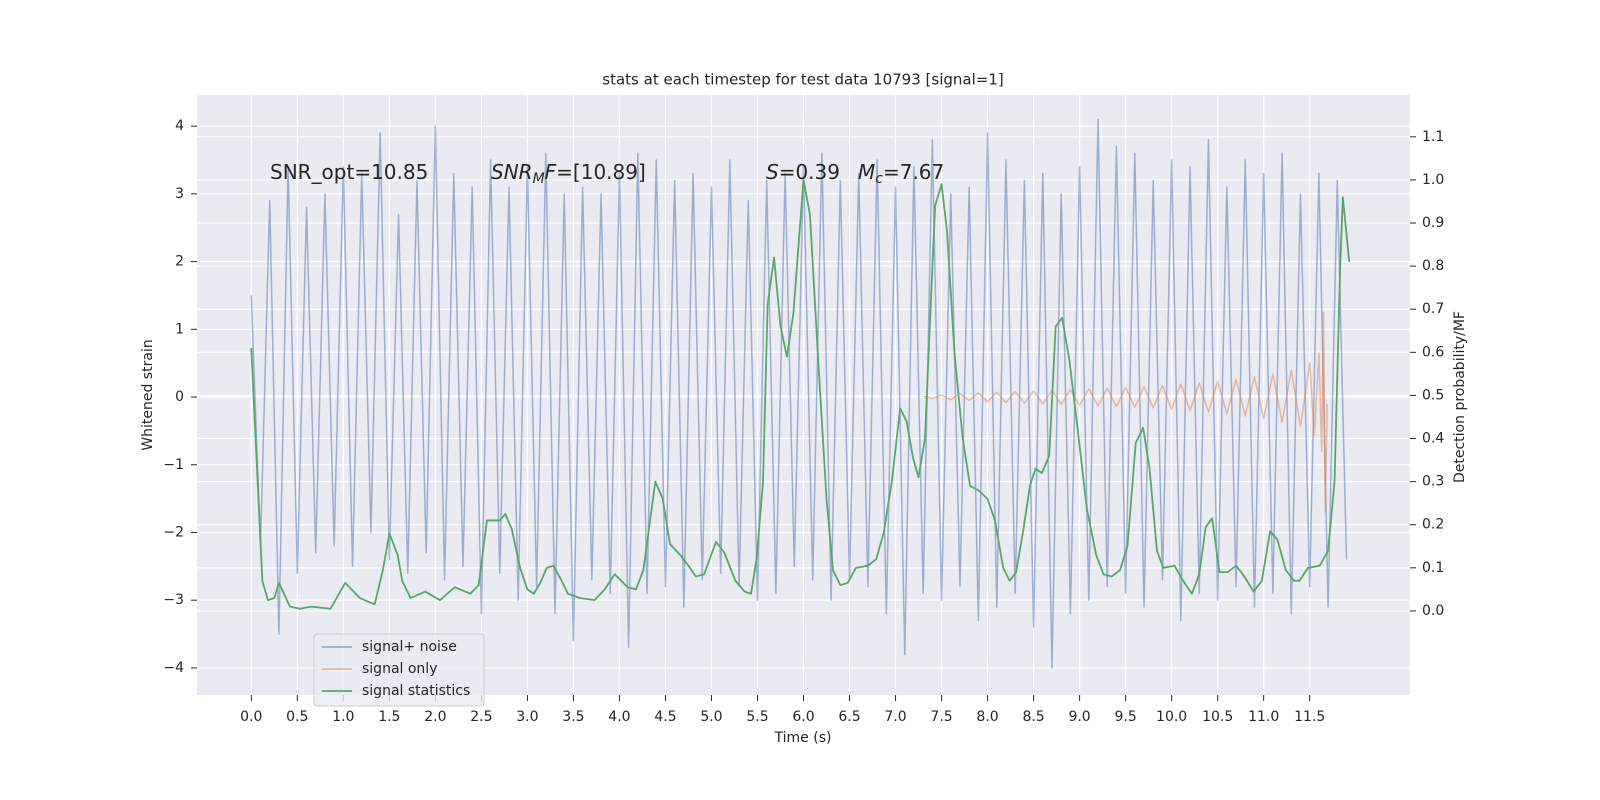 Image resolution: width=1600 pixels, height=800 pixels. Describe the element at coordinates (619, 717) in the screenshot. I see `x-tick-label: 4.0` at that location.